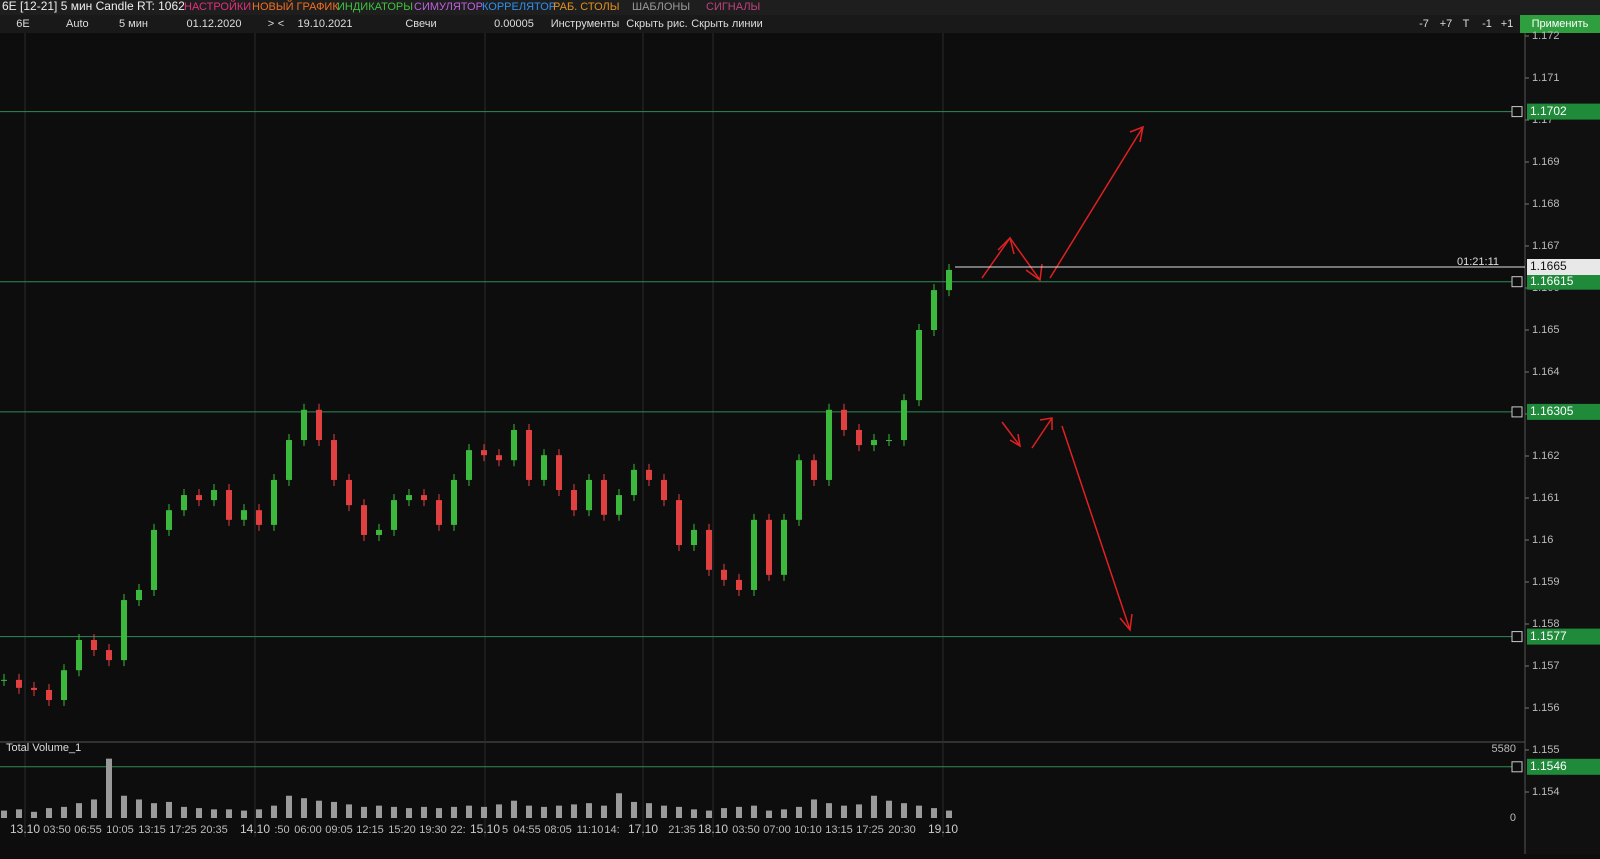 The height and width of the screenshot is (859, 1600). What do you see at coordinates (808, 830) in the screenshot?
I see `x-tick-label: 10:10` at bounding box center [808, 830].